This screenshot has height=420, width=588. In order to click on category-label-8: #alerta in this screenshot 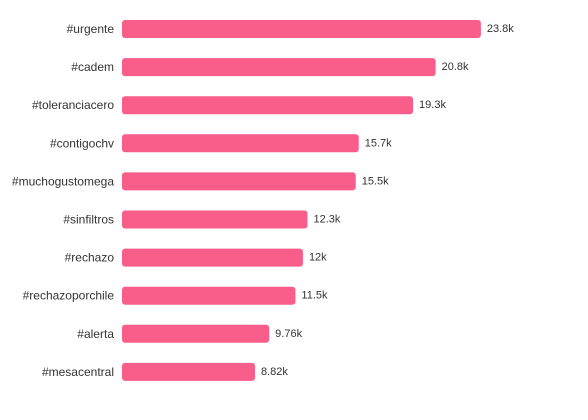, I will do `click(95, 334)`.